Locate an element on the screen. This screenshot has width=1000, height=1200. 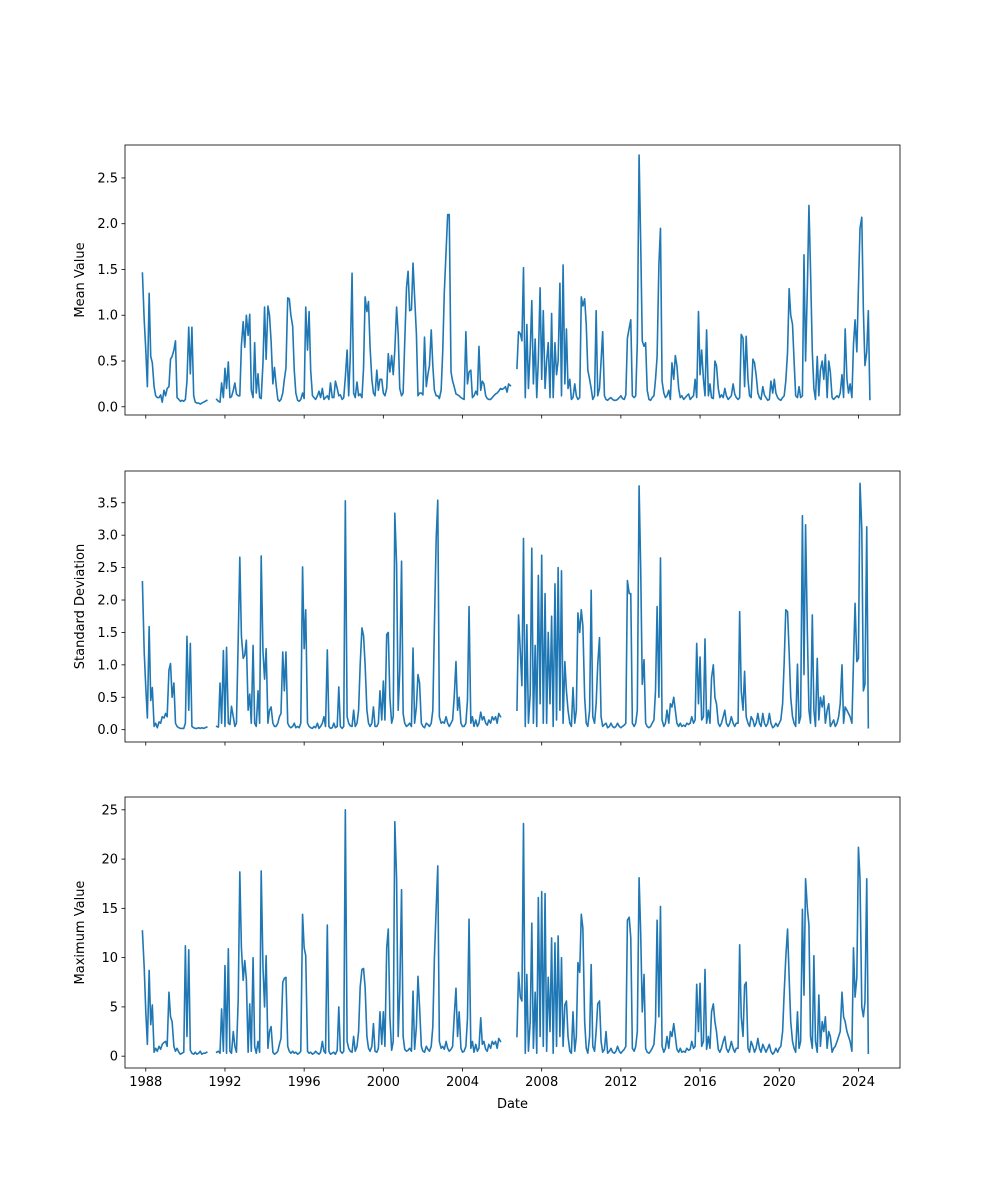
x-tick-label: 2000 is located at coordinates (383, 1082).